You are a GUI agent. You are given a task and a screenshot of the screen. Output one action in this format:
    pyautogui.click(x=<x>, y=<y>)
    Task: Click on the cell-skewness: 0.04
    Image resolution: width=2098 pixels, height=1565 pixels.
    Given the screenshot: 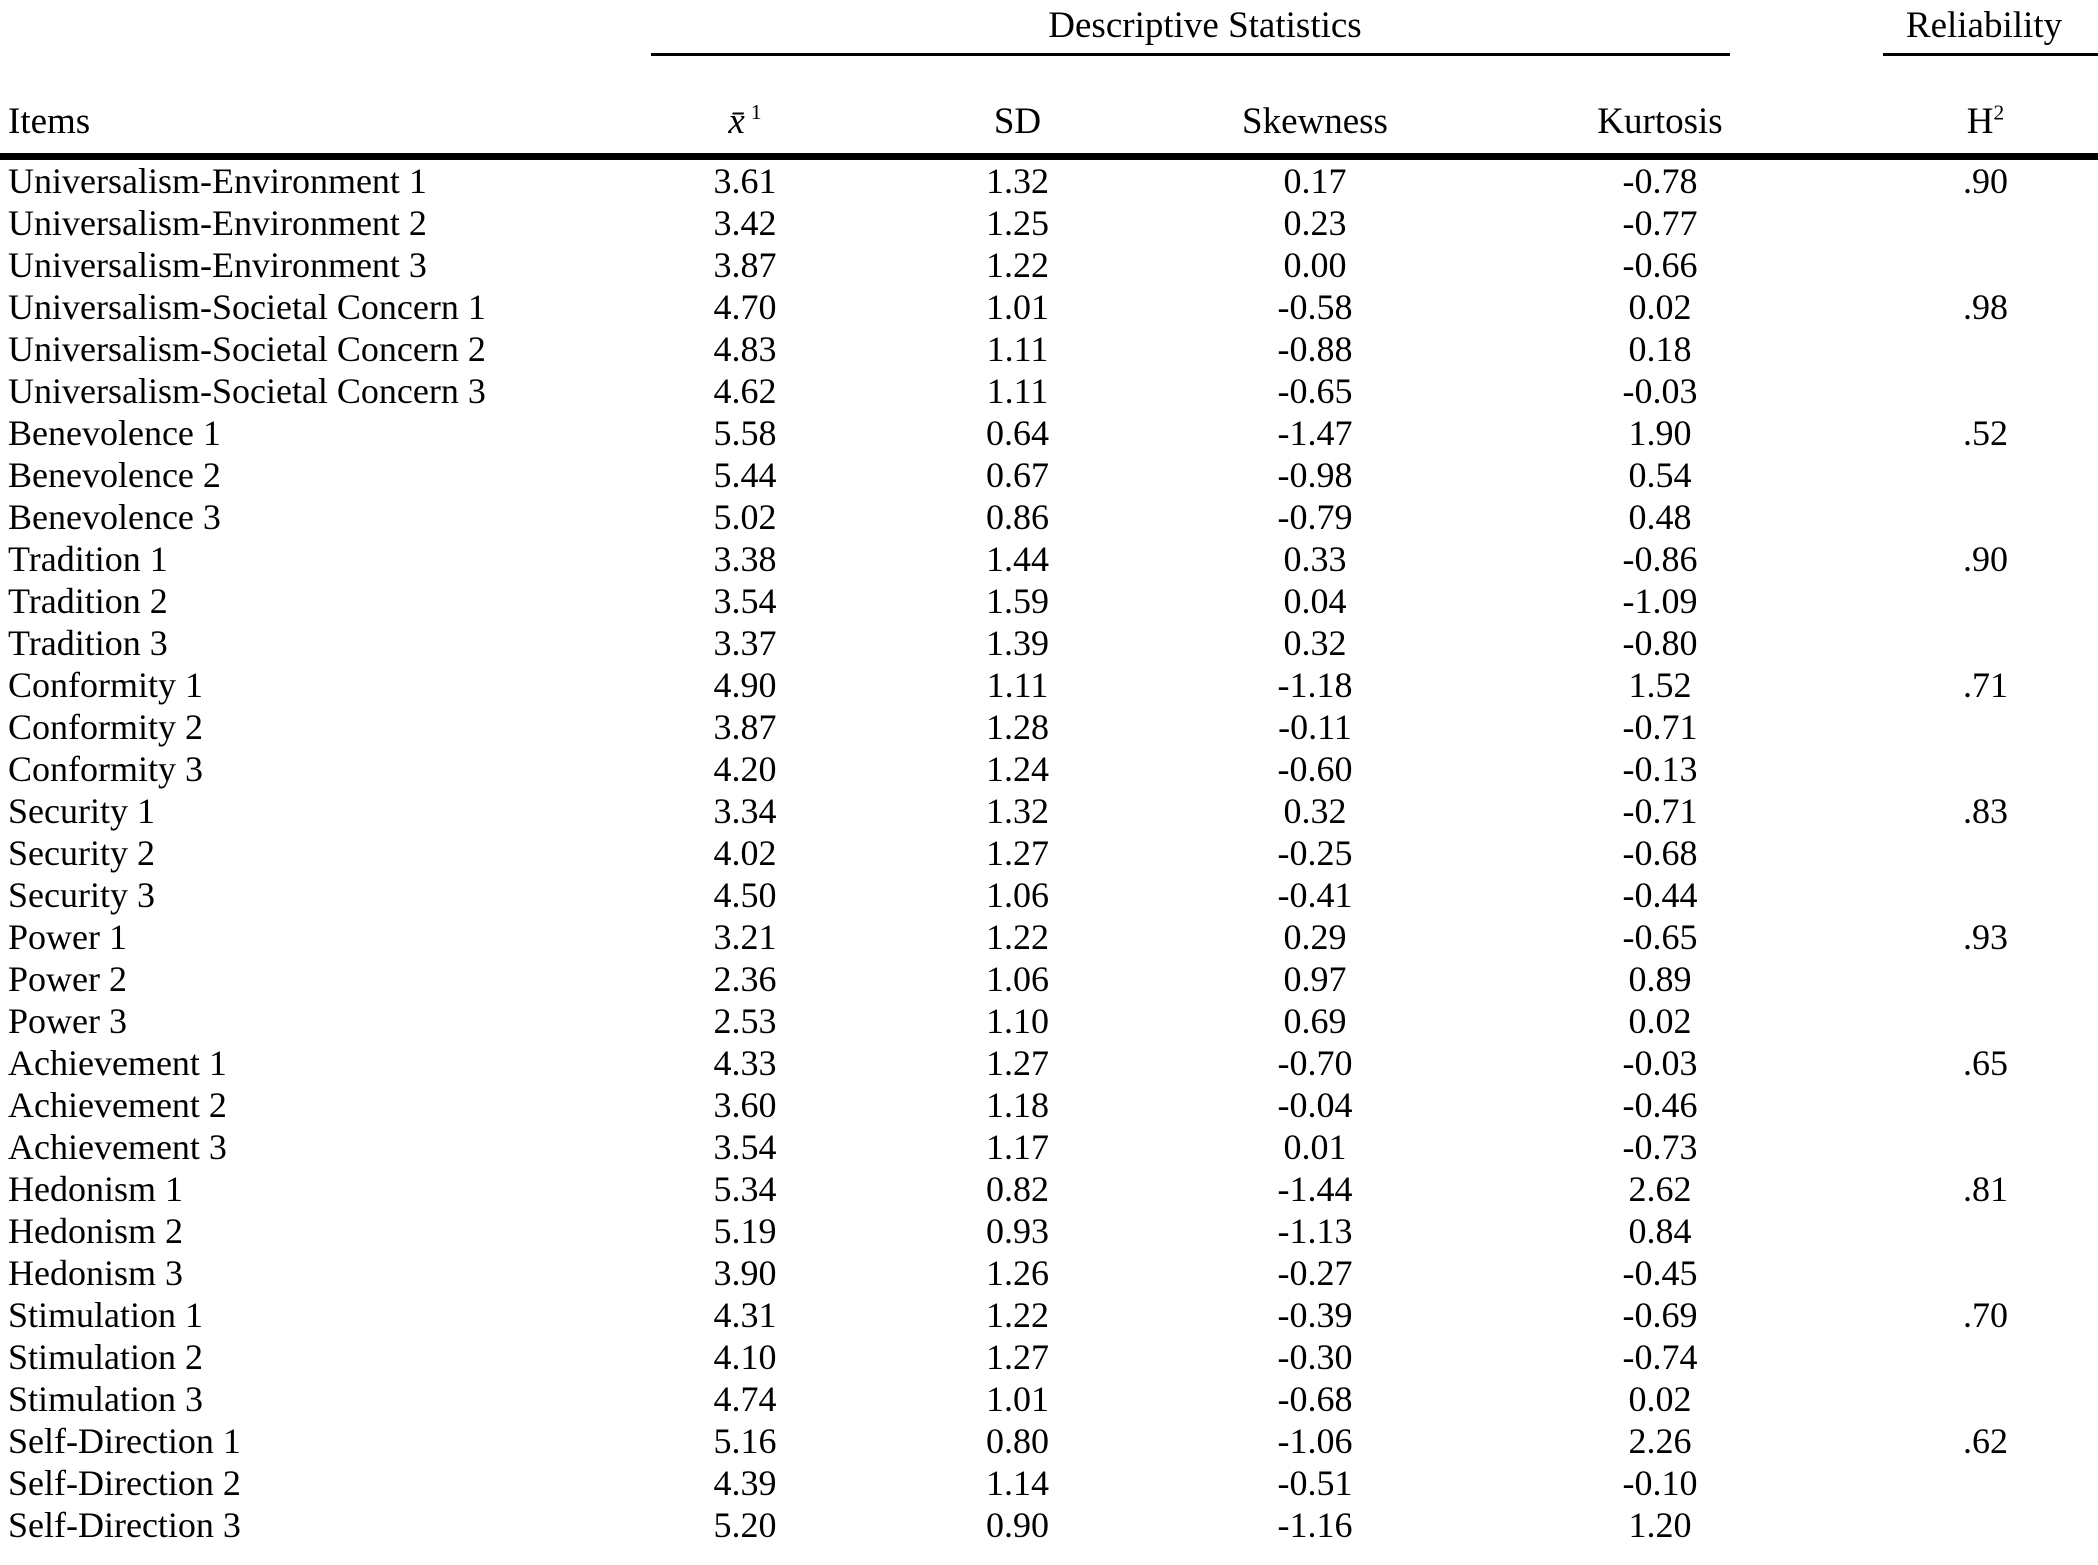 What is the action you would take?
    pyautogui.click(x=1315, y=600)
    